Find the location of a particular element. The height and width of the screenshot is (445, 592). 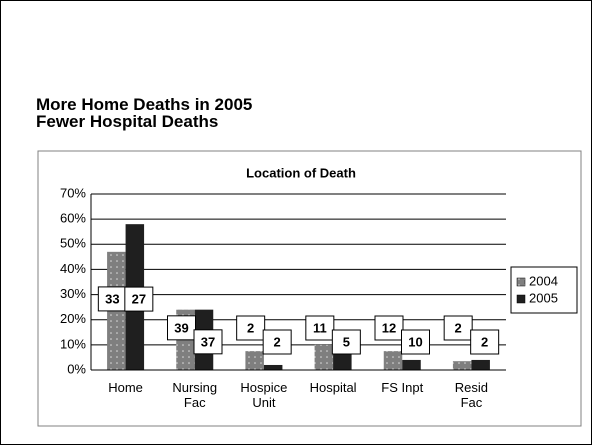

data-label: 10 is located at coordinates (415, 341).